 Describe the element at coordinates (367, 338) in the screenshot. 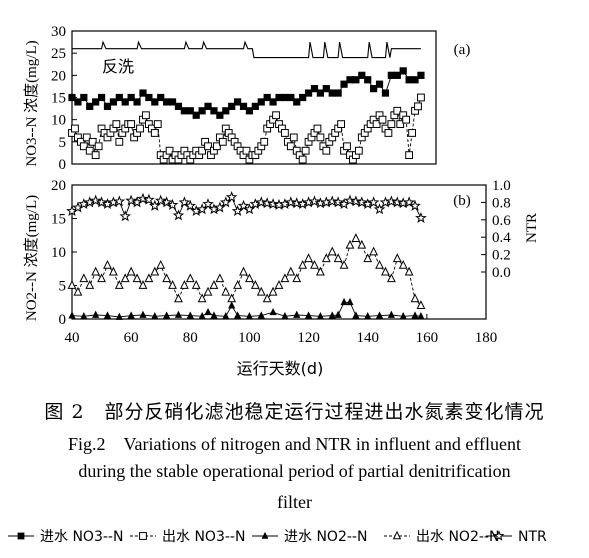

I see `x-tick-label: 140` at that location.